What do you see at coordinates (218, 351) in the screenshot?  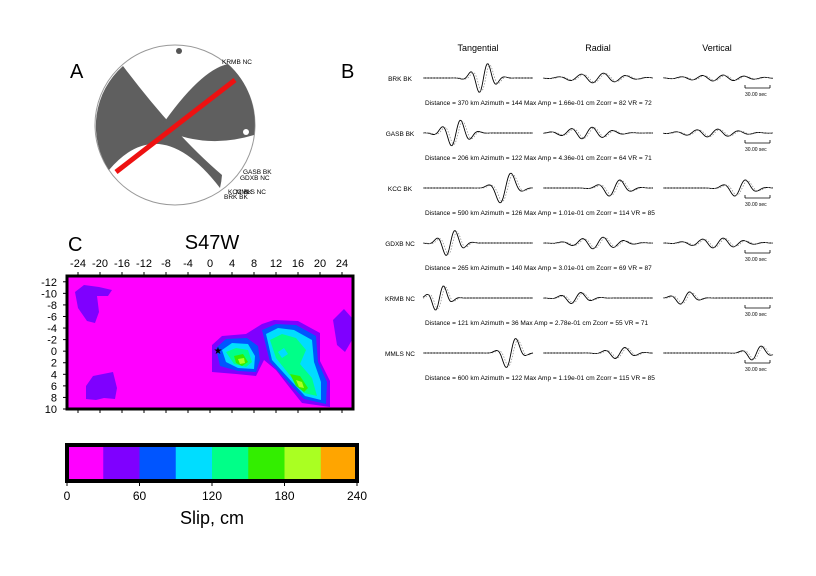 I see `hypocenter-star: ★` at bounding box center [218, 351].